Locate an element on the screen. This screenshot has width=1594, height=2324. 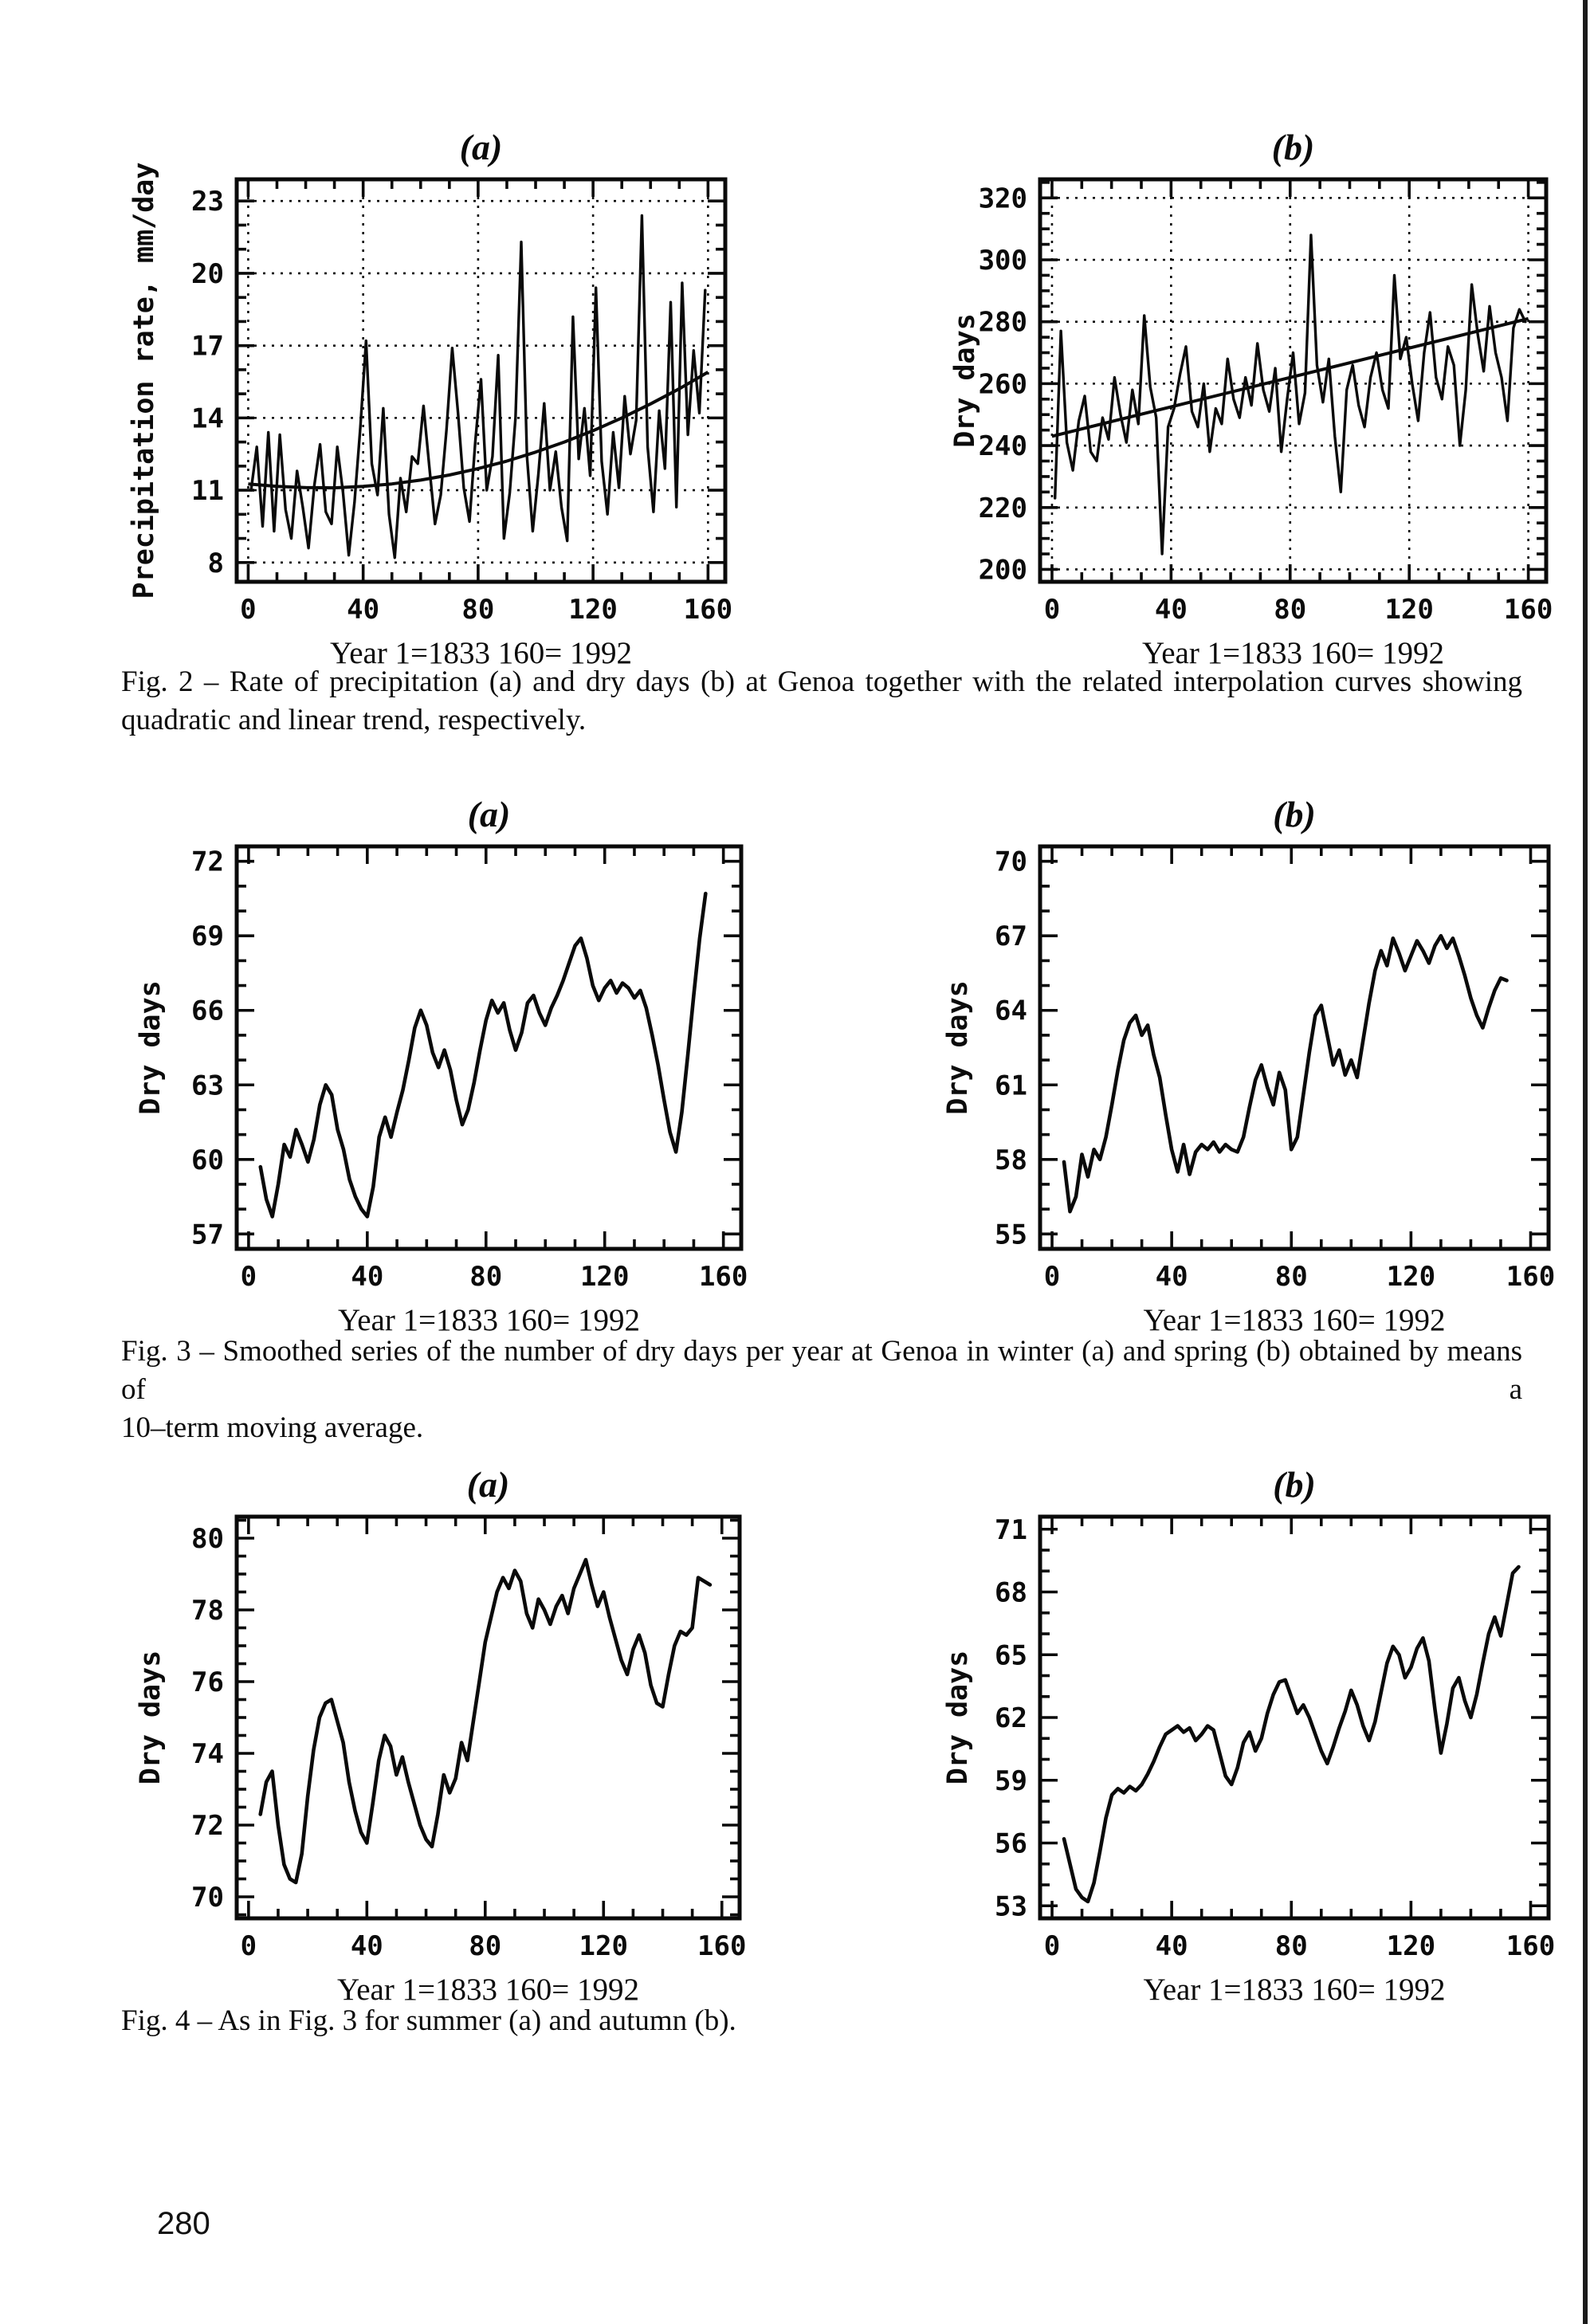
y-tick-label: 17 is located at coordinates (208, 347).